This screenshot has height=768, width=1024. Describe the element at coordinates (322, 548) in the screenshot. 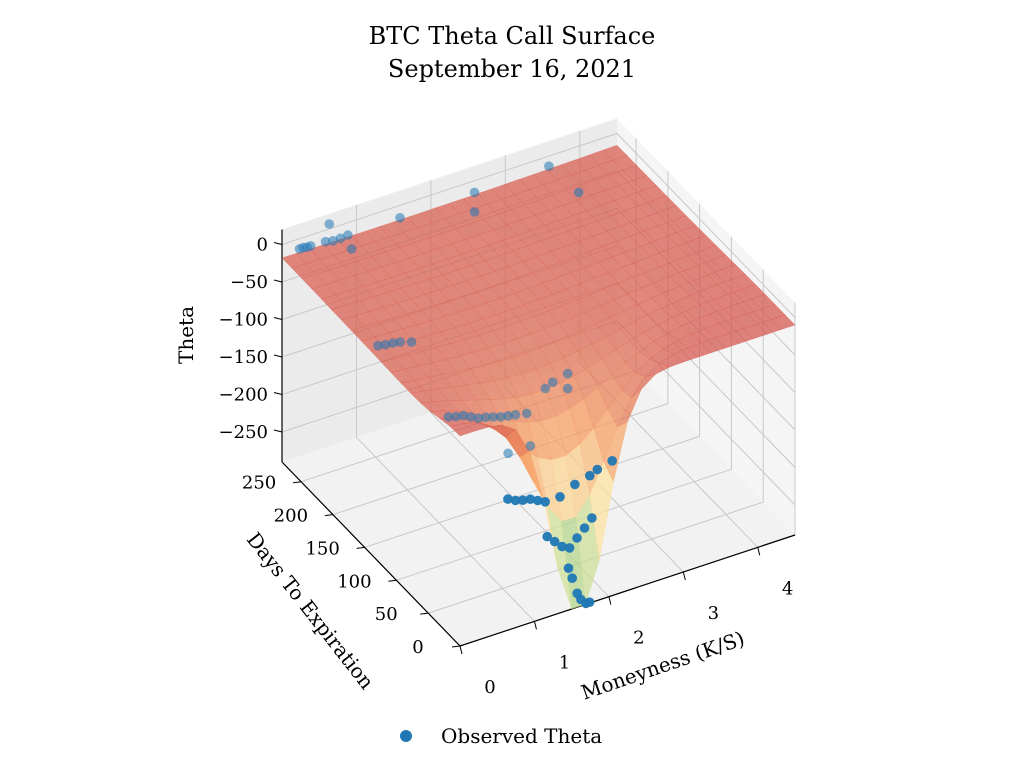

I see `y-tick-label: 150` at that location.